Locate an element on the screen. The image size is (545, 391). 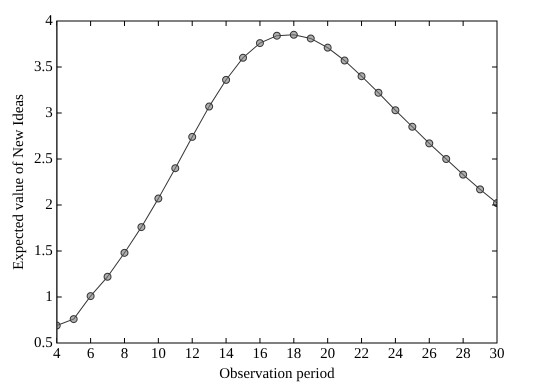
x-tick-label: 8 is located at coordinates (124, 354).